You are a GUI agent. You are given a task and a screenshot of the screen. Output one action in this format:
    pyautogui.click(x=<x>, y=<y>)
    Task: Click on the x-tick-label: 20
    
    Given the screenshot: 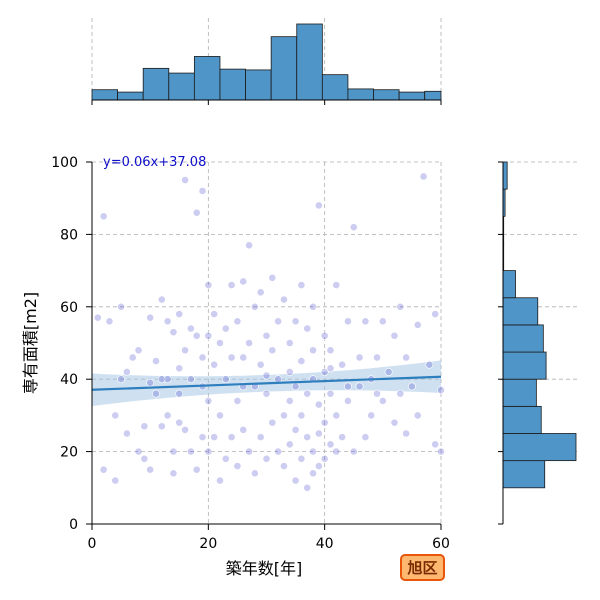 What is the action you would take?
    pyautogui.click(x=208, y=544)
    